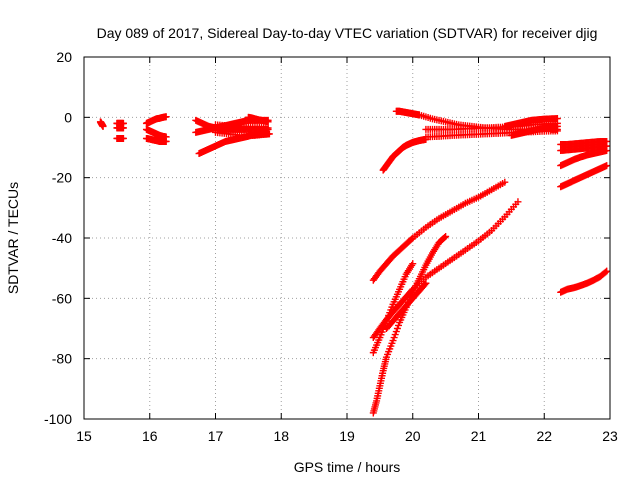  Describe the element at coordinates (347, 467) in the screenshot. I see `x-axis-label: GPS time / hours` at that location.